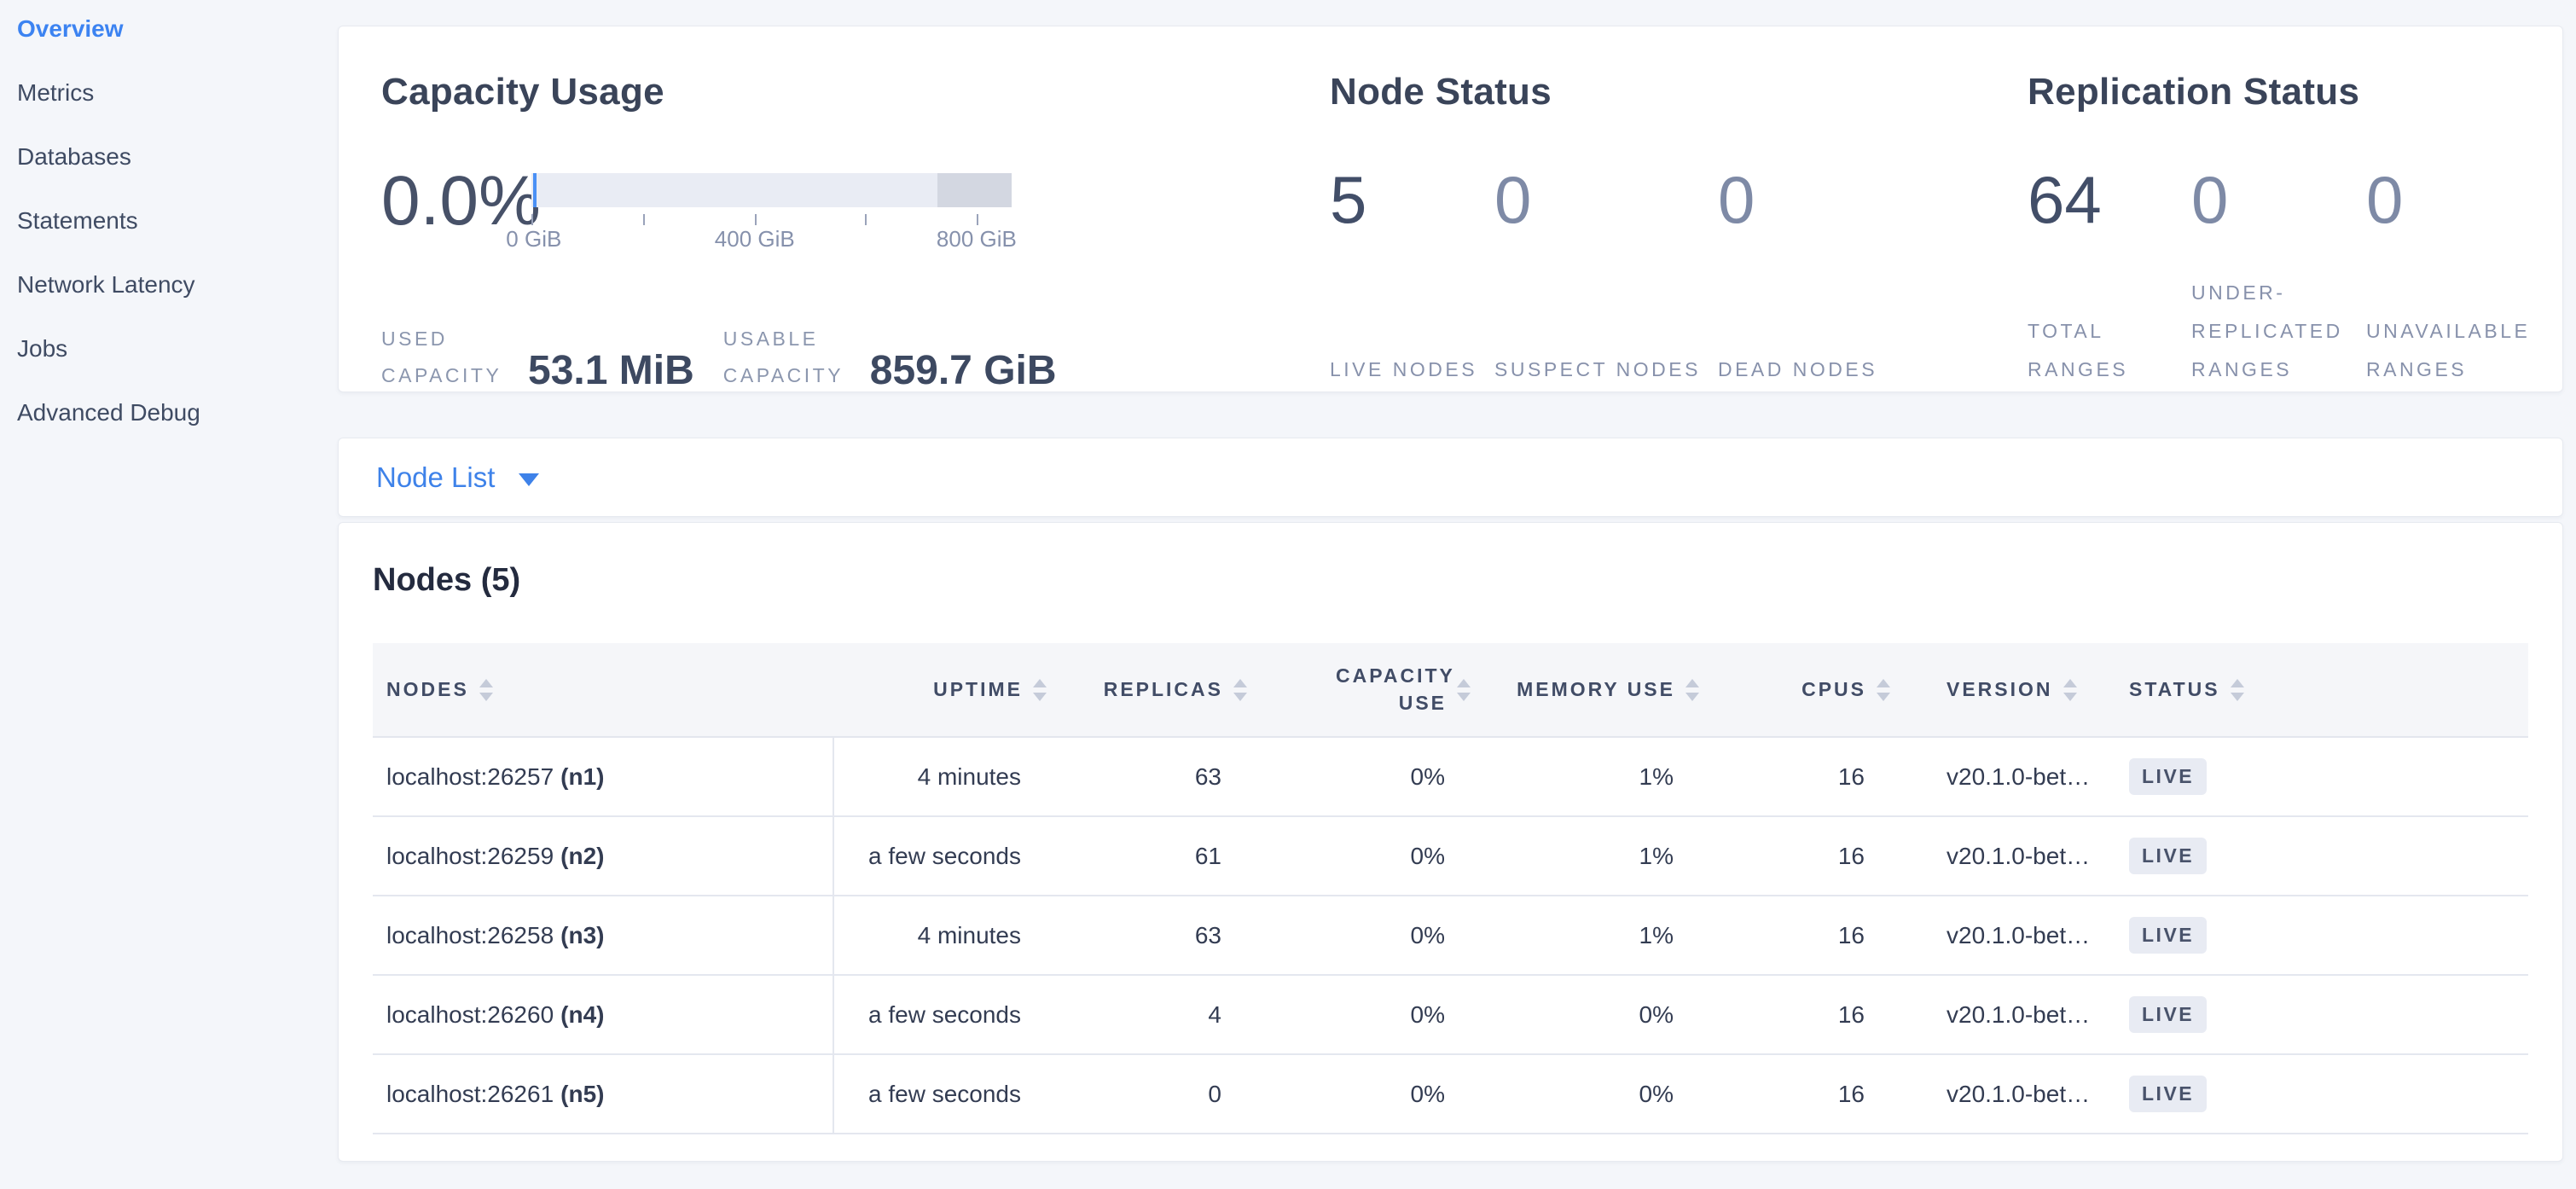  What do you see at coordinates (2210, 199) in the screenshot?
I see `under-replicated-ranges-value: 0` at bounding box center [2210, 199].